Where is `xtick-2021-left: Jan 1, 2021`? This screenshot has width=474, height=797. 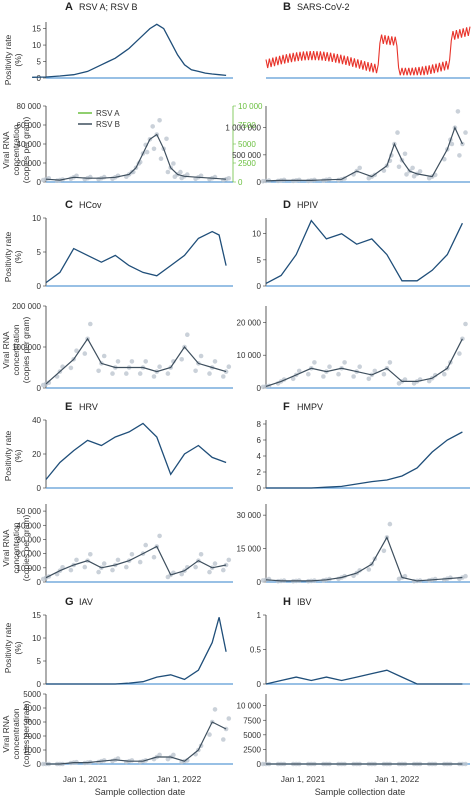
xtick-2021-left: Jan 1, 2021 is located at coordinates (85, 779).